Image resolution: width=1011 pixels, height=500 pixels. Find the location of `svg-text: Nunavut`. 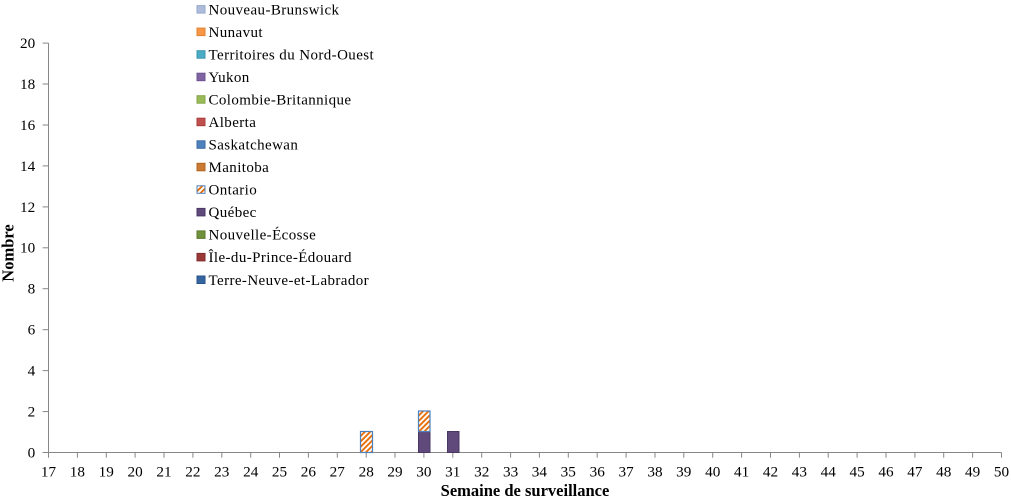

svg-text: Nunavut is located at coordinates (236, 33).